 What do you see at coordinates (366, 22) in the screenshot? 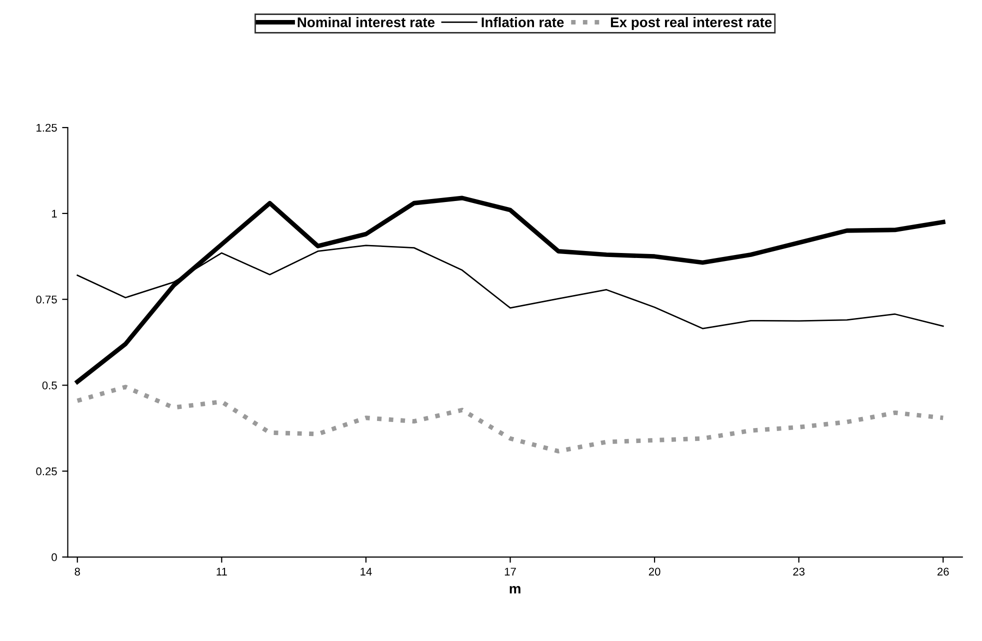
I see `legend-label: Nominal interest rate` at bounding box center [366, 22].